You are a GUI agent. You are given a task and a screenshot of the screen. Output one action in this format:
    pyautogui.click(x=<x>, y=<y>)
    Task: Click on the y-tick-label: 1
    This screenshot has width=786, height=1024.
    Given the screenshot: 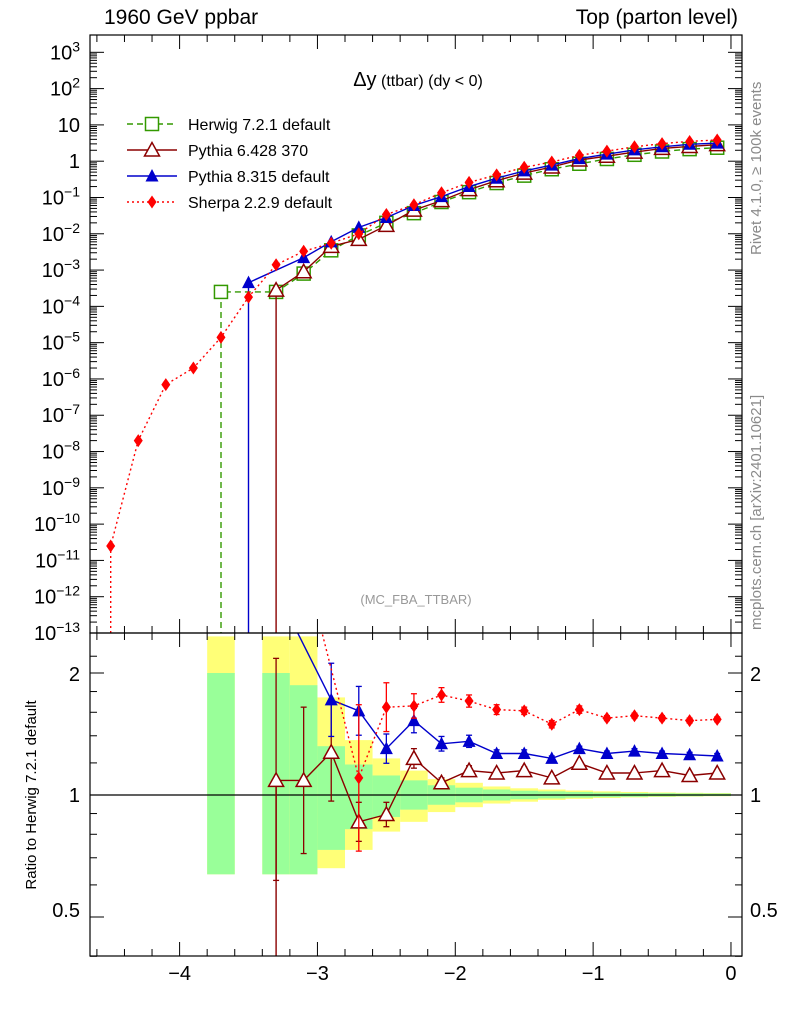 What is the action you would take?
    pyautogui.click(x=74, y=162)
    